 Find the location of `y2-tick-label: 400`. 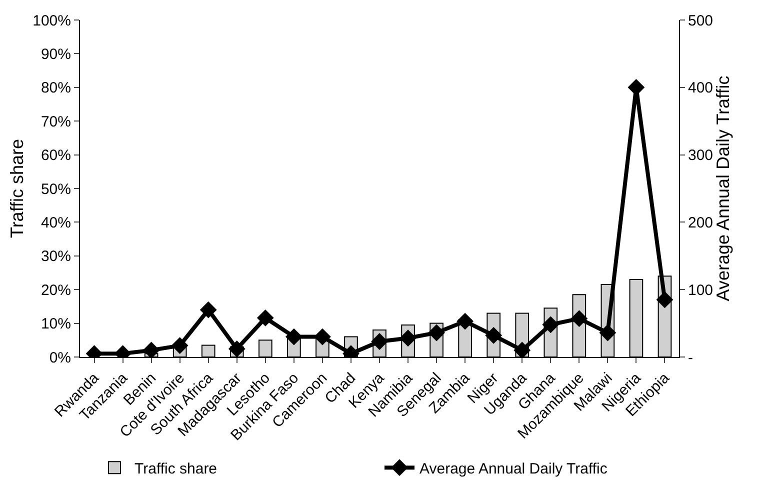

y2-tick-label: 400 is located at coordinates (701, 88).